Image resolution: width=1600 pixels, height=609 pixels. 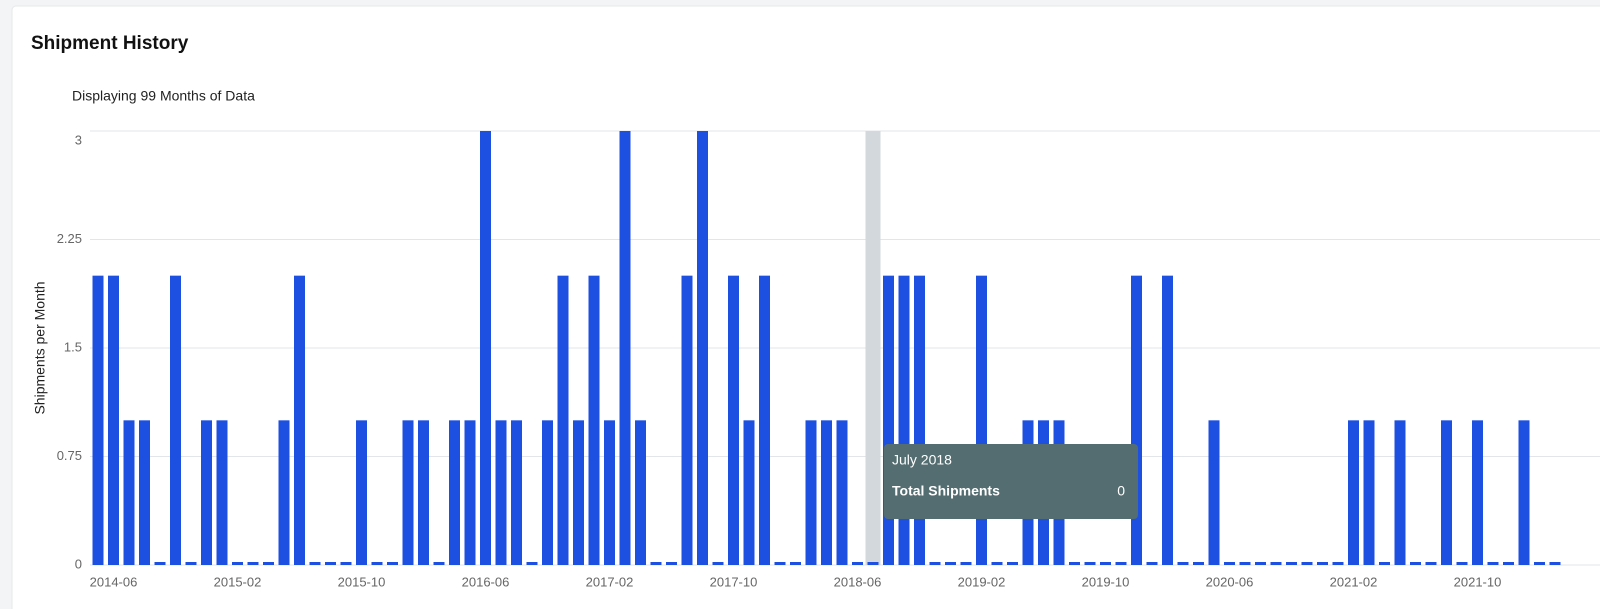 I want to click on x-tick-label: 2018-06, so click(x=858, y=581).